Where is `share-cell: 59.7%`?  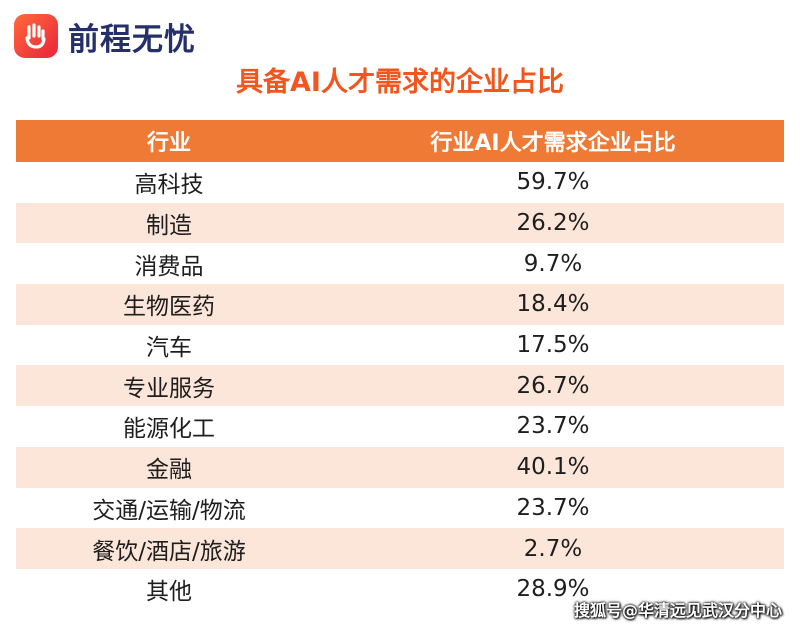
share-cell: 59.7% is located at coordinates (553, 182).